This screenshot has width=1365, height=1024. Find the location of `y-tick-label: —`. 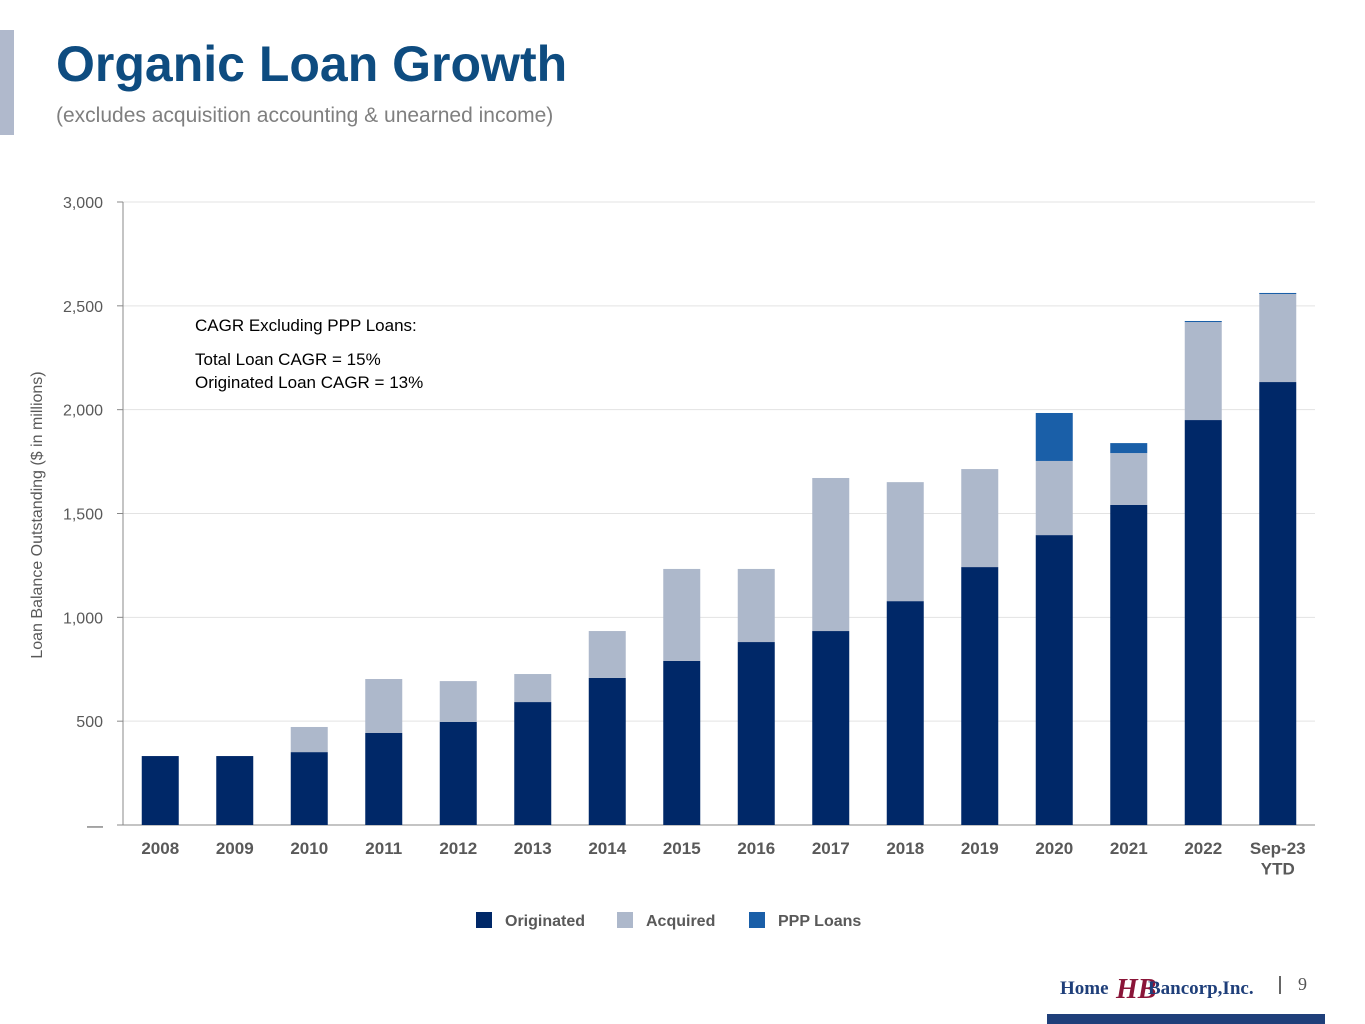

y-tick-label: — is located at coordinates (95, 826).